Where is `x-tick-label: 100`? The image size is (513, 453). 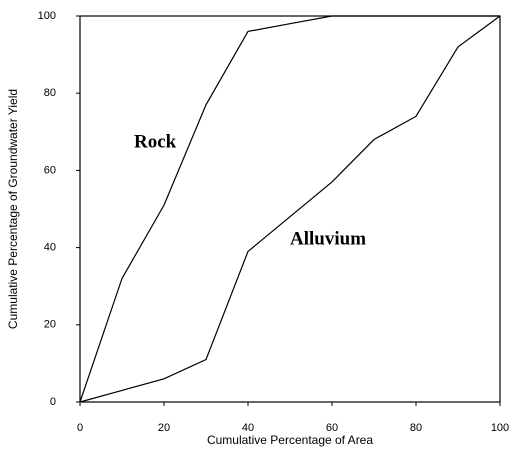 x-tick-label: 100 is located at coordinates (500, 428).